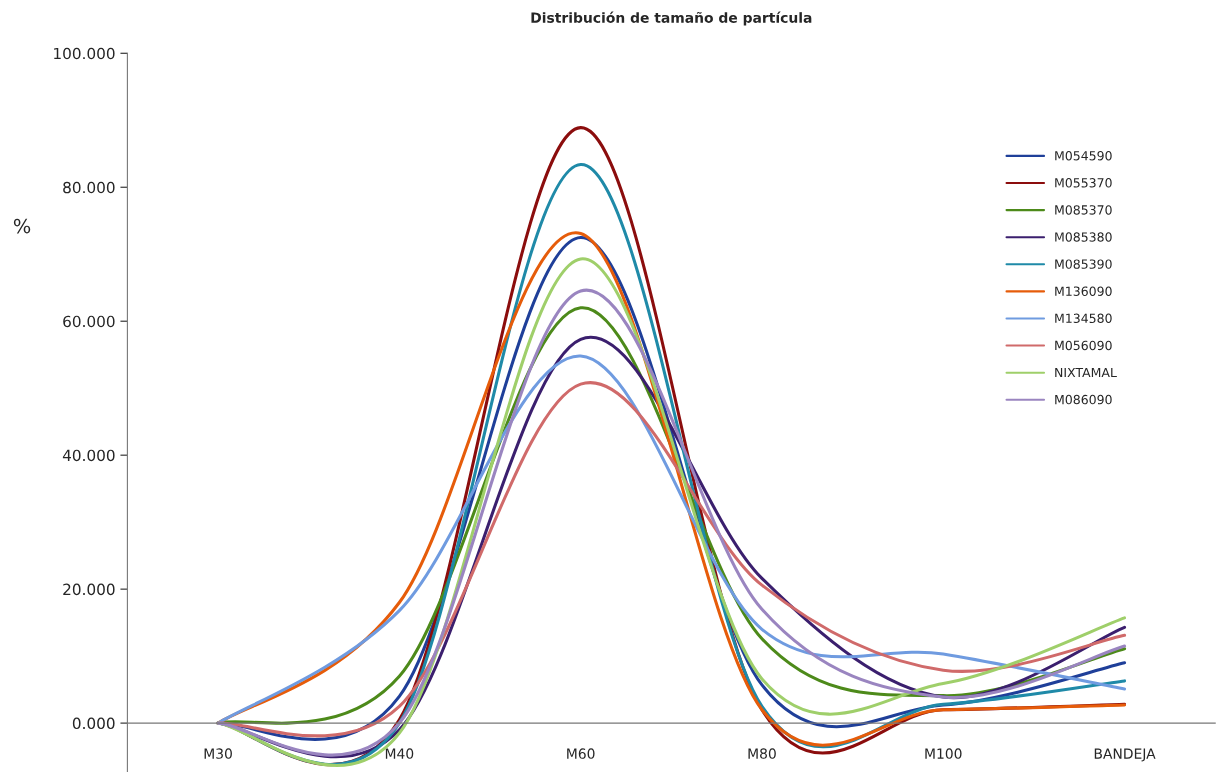  Describe the element at coordinates (93, 723) in the screenshot. I see `y-tick-label: 0.000` at that location.